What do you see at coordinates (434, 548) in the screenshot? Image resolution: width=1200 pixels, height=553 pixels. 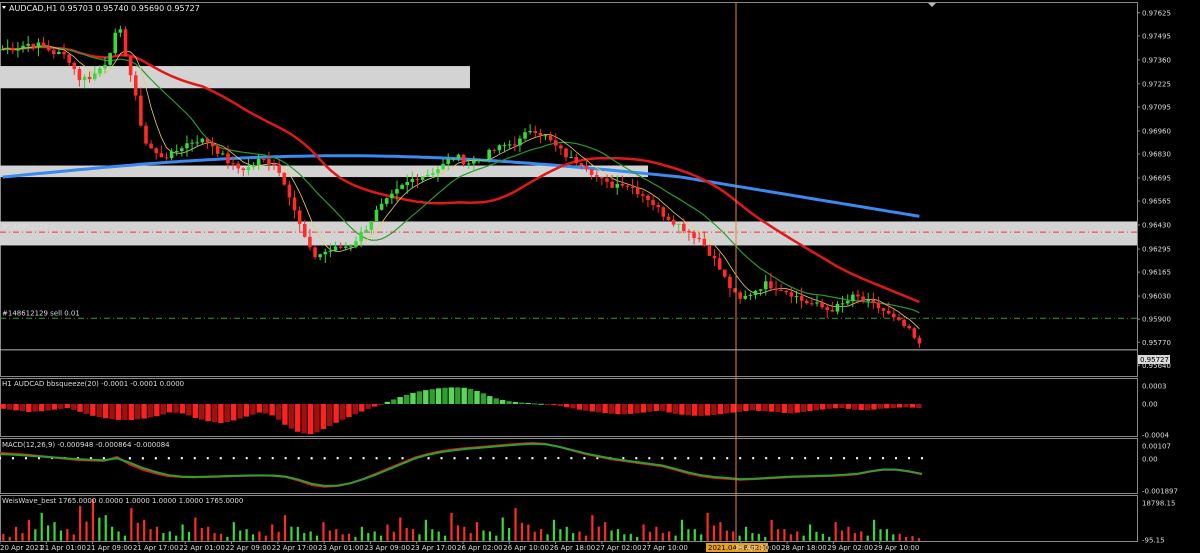 I see `time-tick-label: 23 Apr 17:00` at bounding box center [434, 548].